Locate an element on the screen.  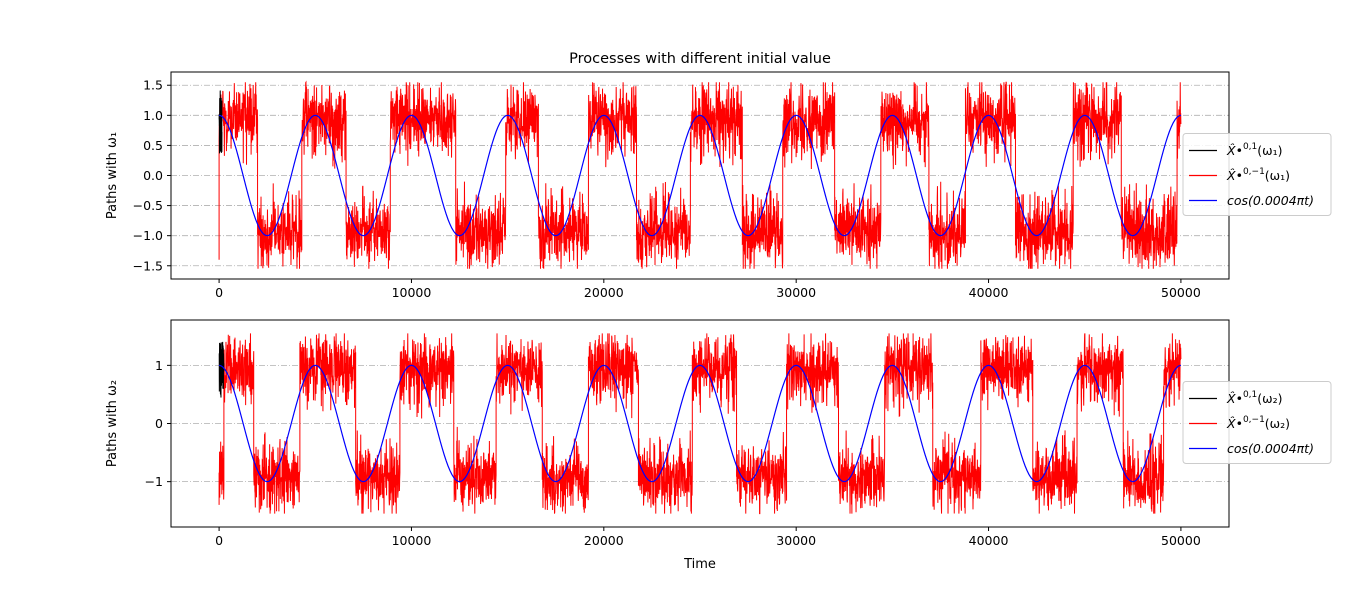
y-axis-label: Paths with ω₁ is located at coordinates (112, 175).